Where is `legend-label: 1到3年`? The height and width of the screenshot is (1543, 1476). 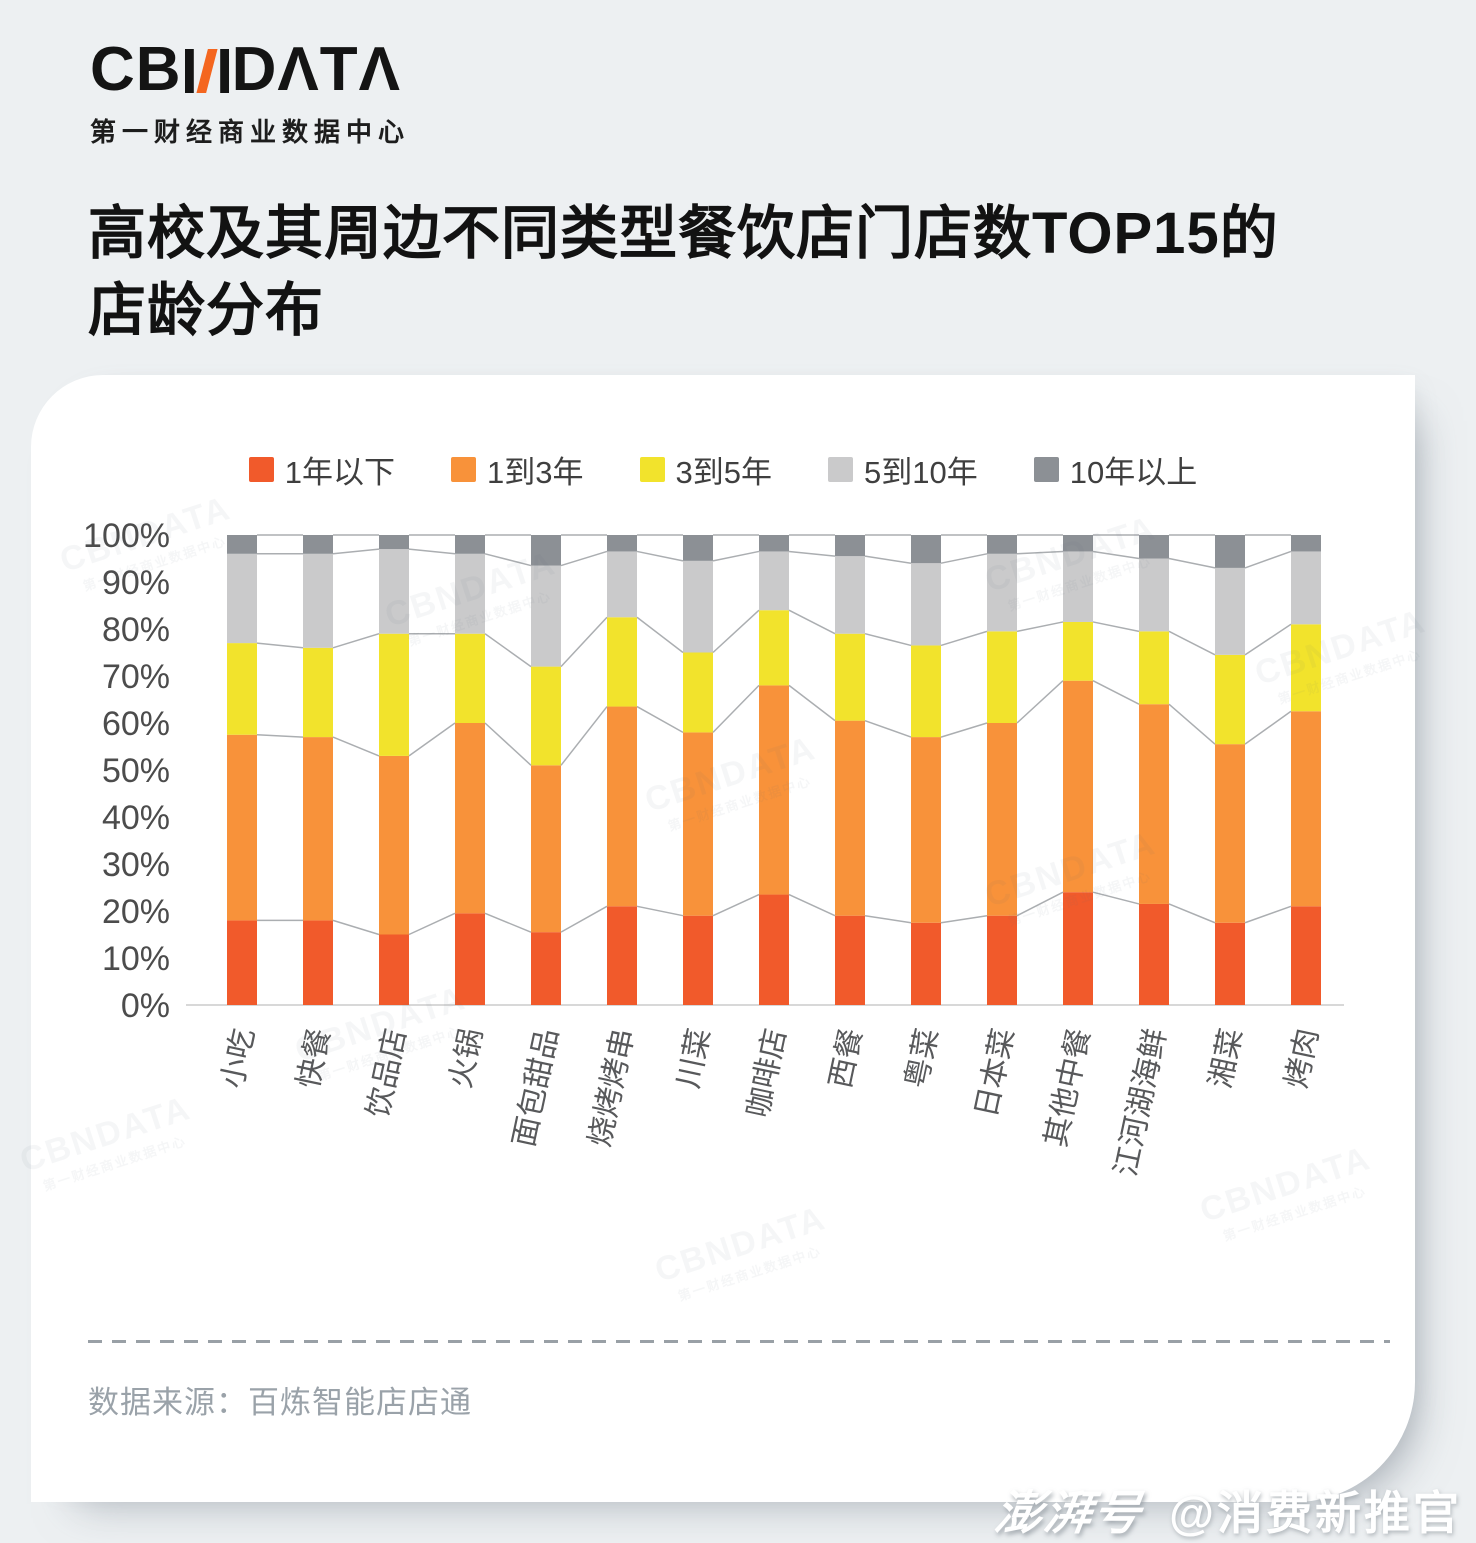
legend-label: 1到3年 is located at coordinates (535, 472).